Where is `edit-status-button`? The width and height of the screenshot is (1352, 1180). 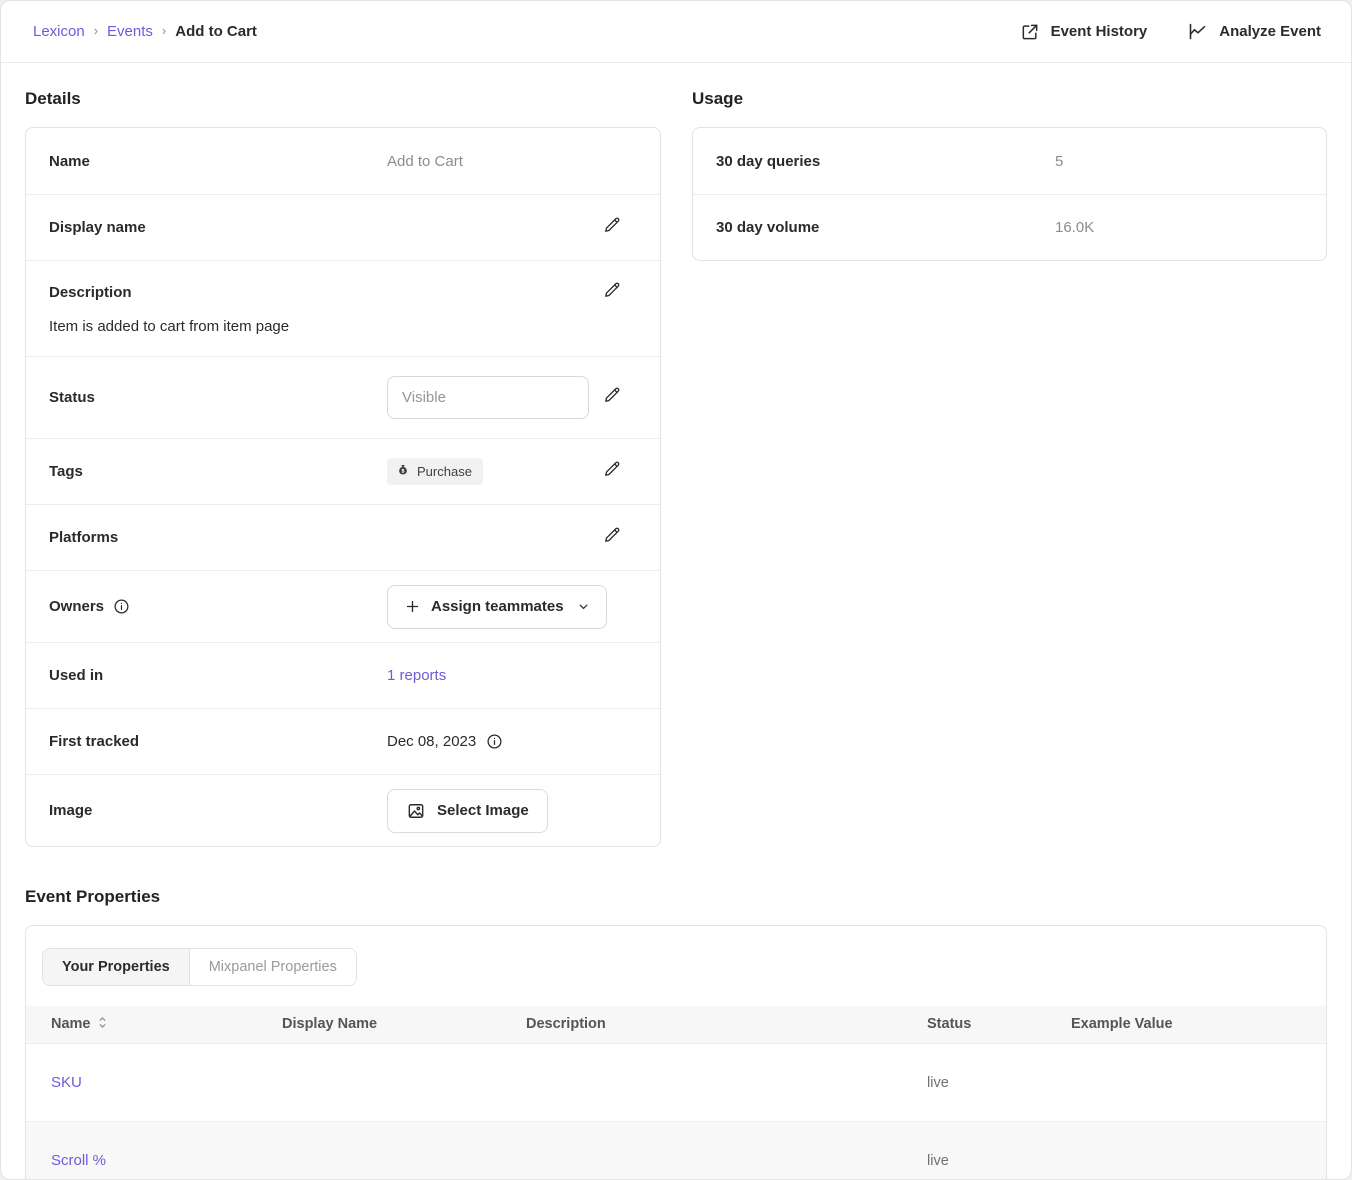
edit-status-button is located at coordinates (612, 397).